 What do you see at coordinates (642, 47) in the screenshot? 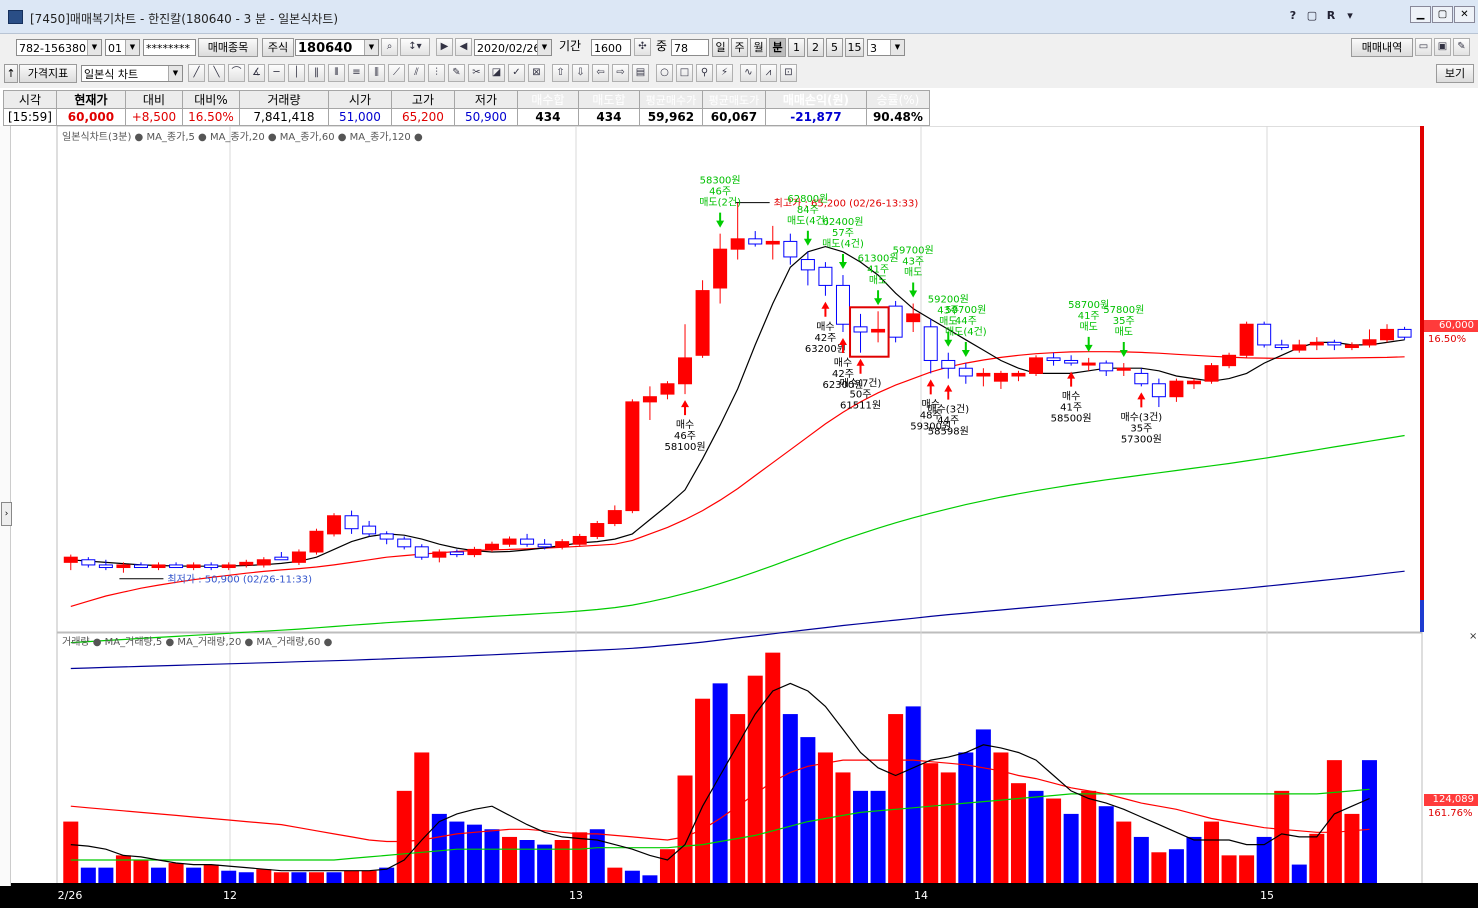
I see `cursor-icon: ✣` at bounding box center [642, 47].